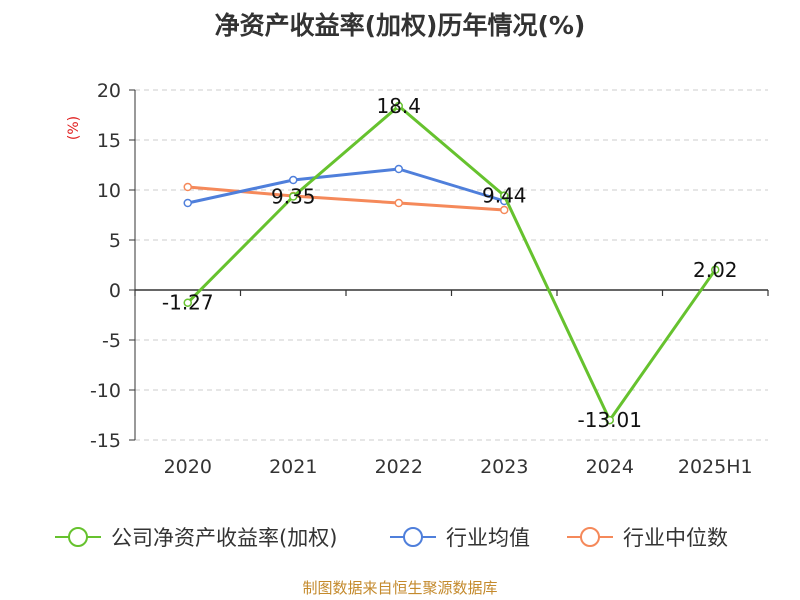  I want to click on data-label: 9.44, so click(504, 196).